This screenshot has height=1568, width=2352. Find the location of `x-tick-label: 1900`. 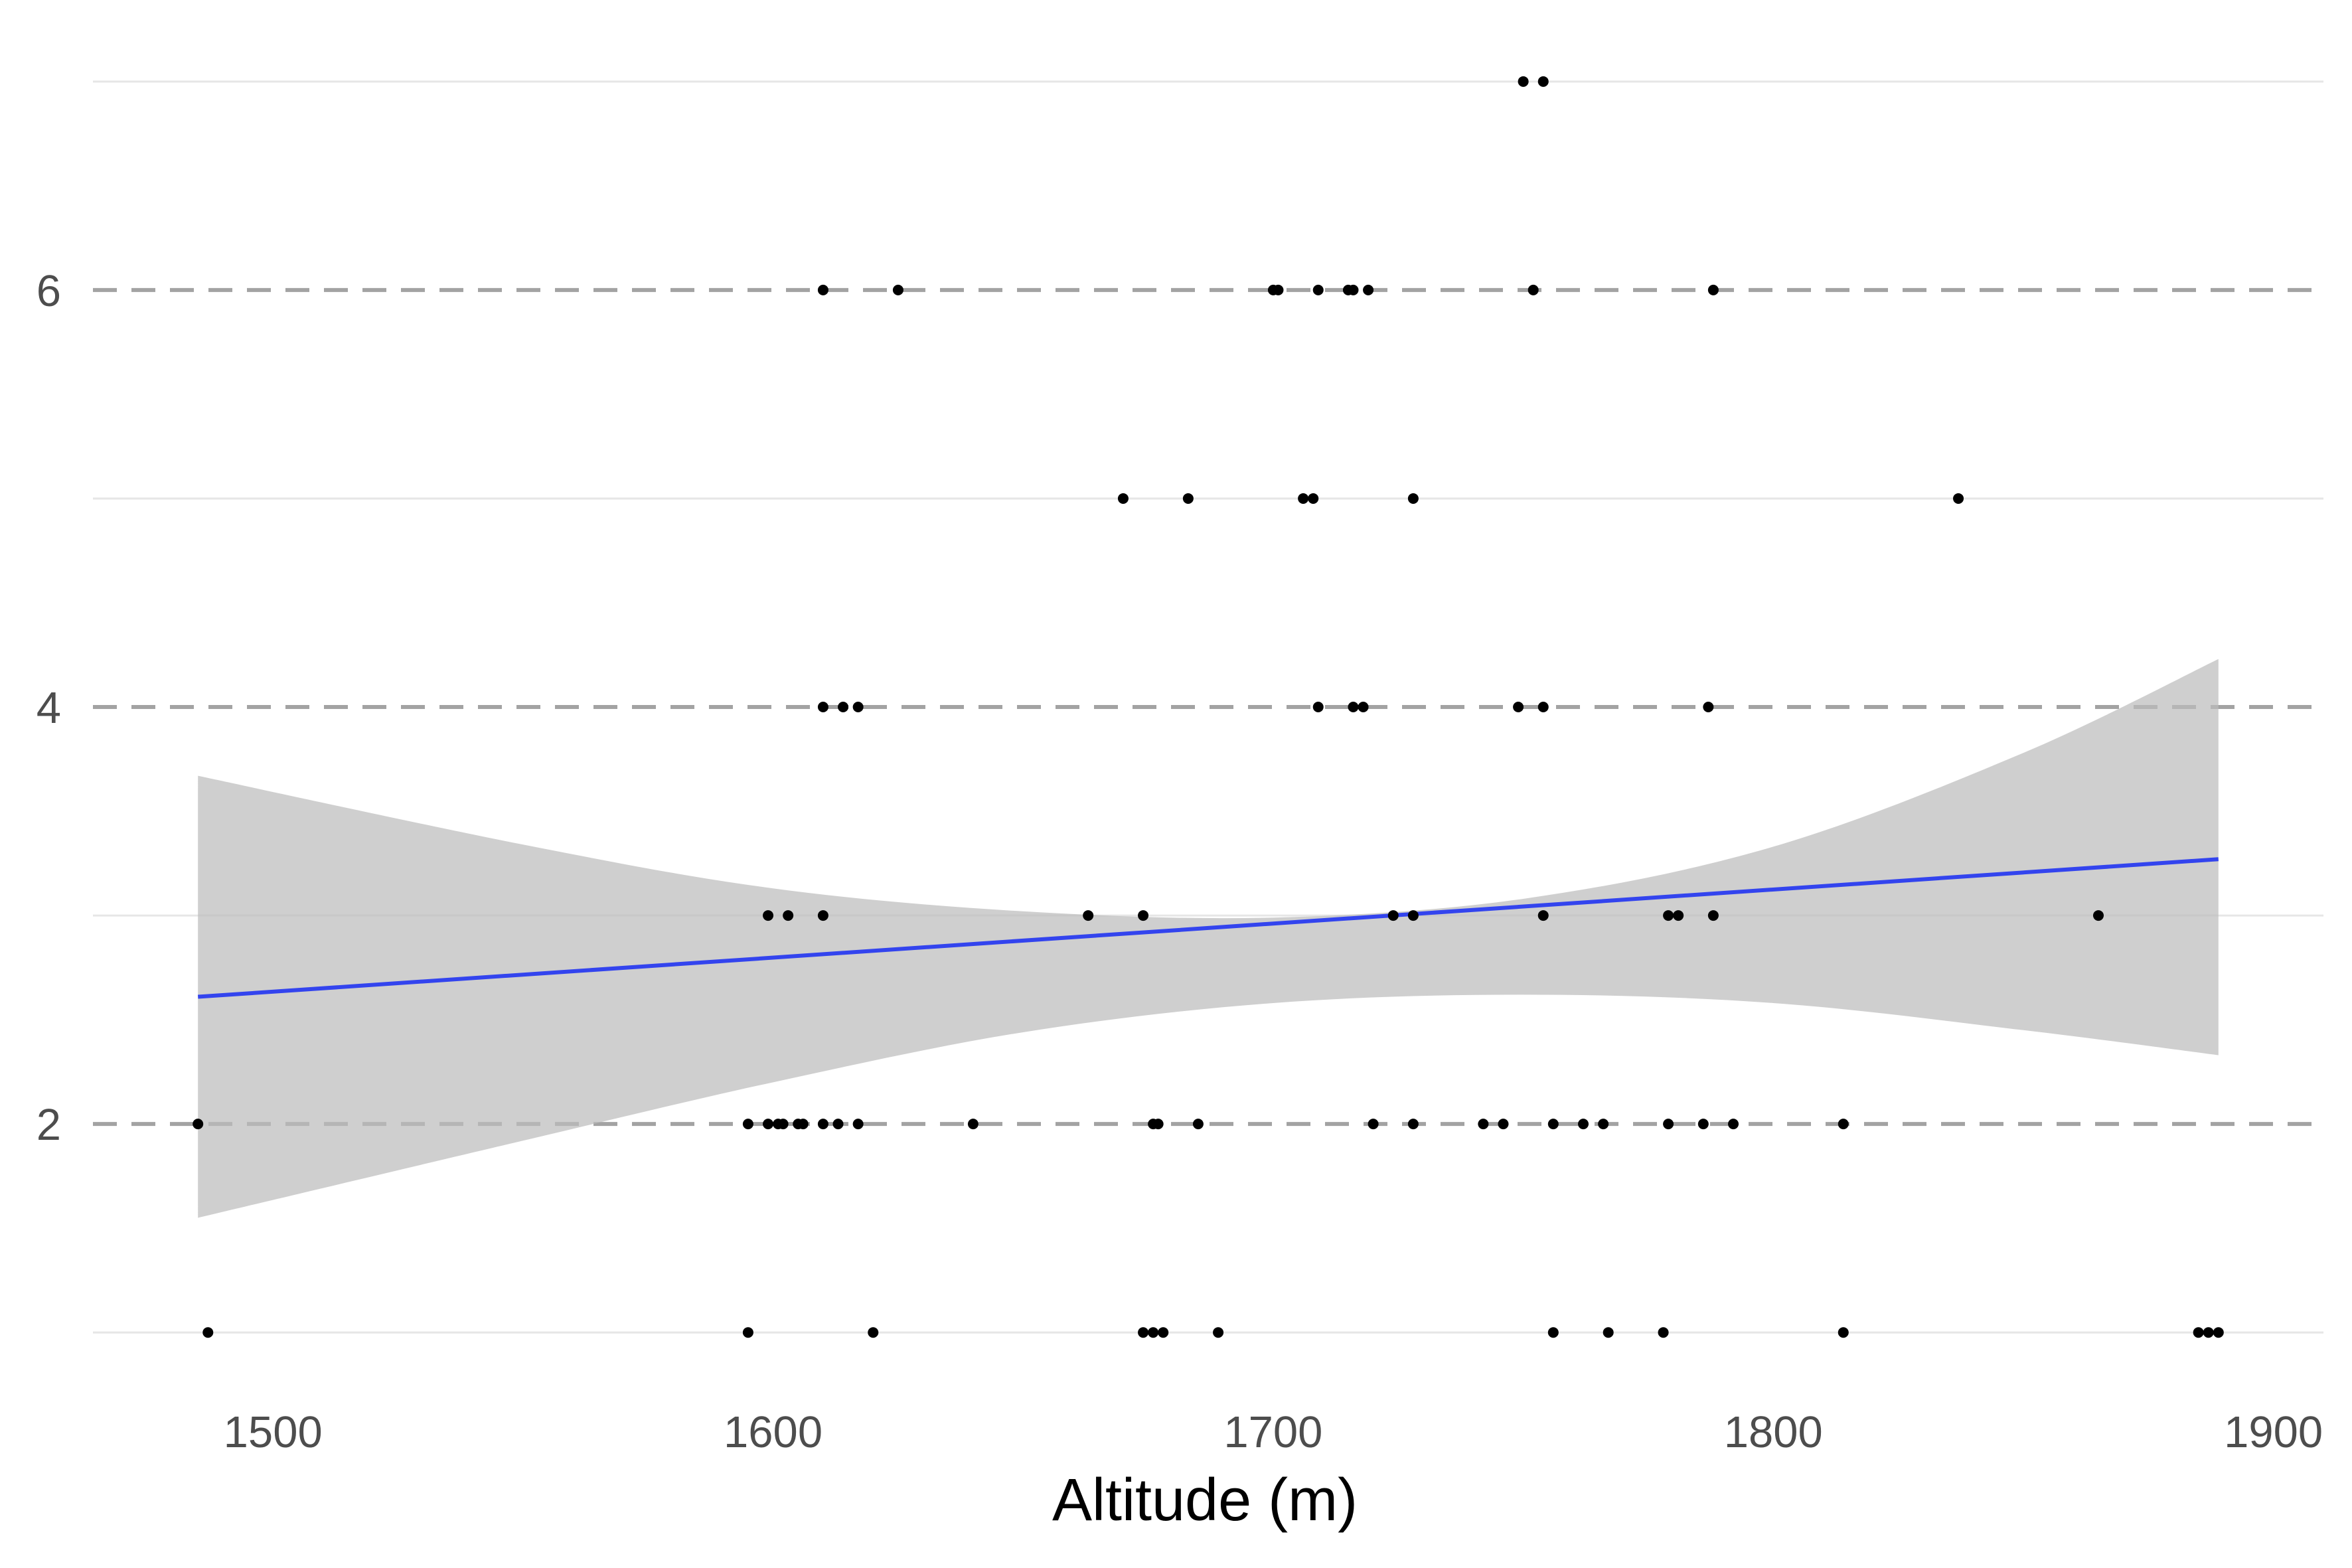

x-tick-label: 1900 is located at coordinates (2274, 1432).